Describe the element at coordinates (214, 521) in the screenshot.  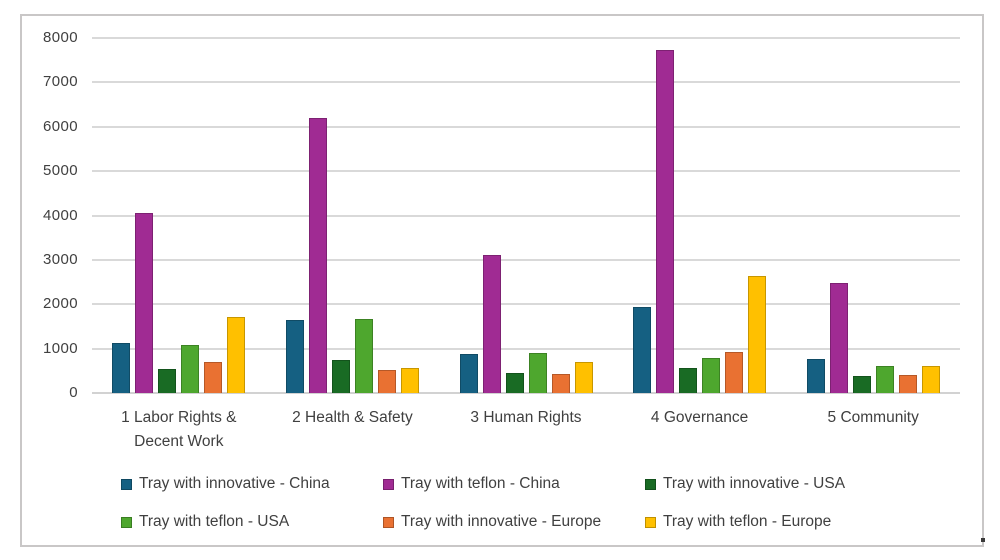
I see `legend-label: Tray with teflon - USA` at that location.